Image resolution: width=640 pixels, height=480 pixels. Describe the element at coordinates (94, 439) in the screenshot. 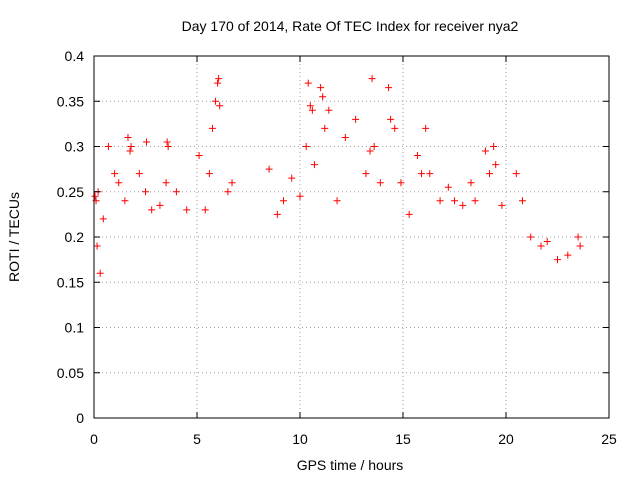

I see `x-tick-label: 0` at that location.